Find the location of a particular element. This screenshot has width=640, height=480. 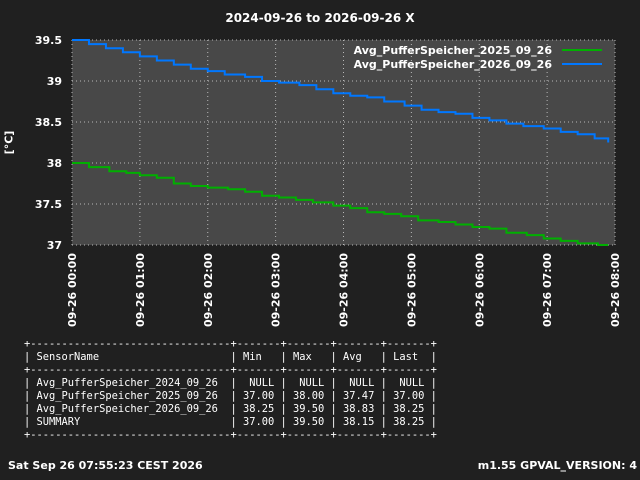

x-tick-label: 09-26 07:00 is located at coordinates (547, 290).